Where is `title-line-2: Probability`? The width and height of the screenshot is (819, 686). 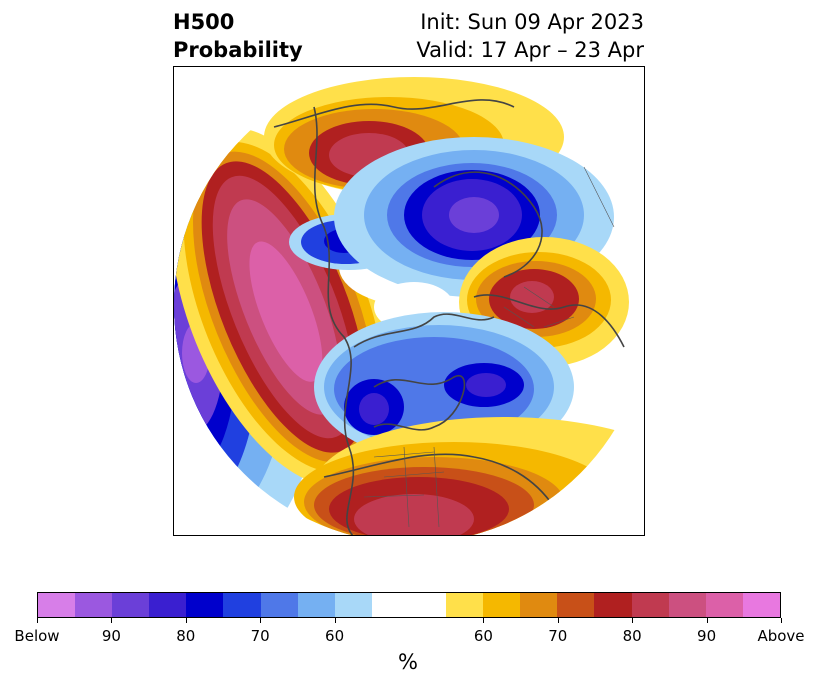
title-line-2: Probability is located at coordinates (238, 50).